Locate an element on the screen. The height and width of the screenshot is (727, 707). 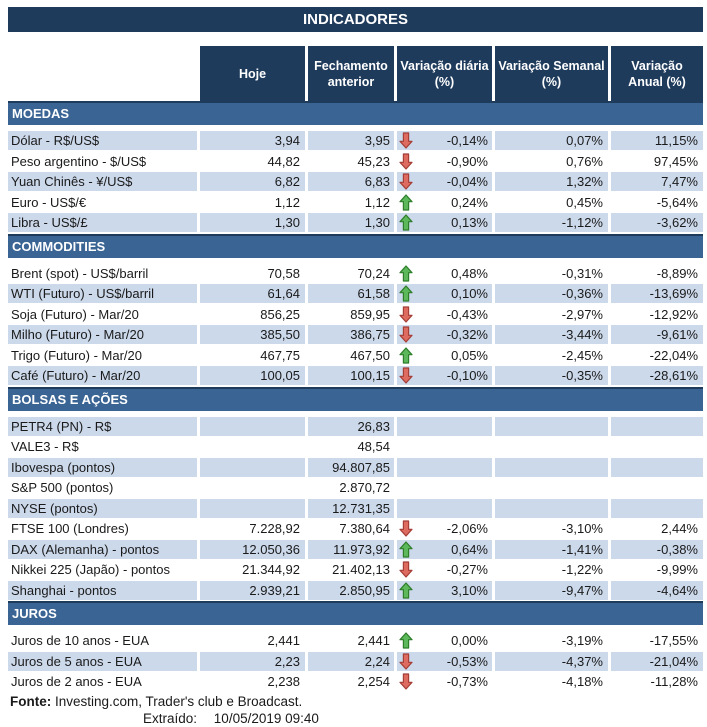
row-label: Shanghai - pontos is located at coordinates (102, 590).